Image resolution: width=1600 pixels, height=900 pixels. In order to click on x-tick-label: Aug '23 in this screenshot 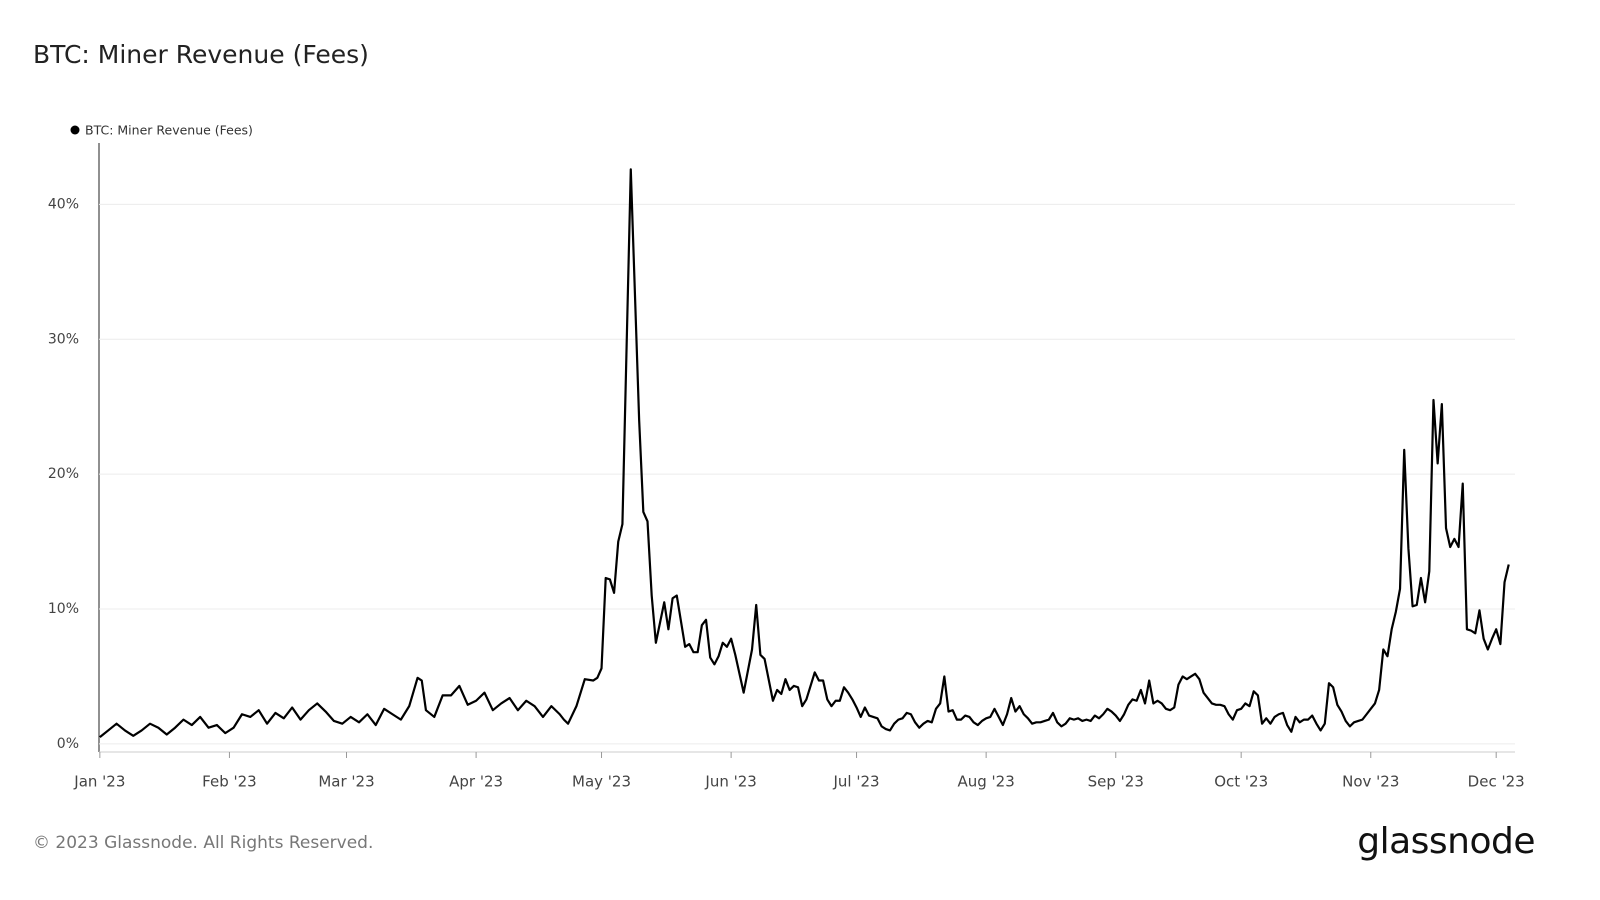, I will do `click(986, 782)`.